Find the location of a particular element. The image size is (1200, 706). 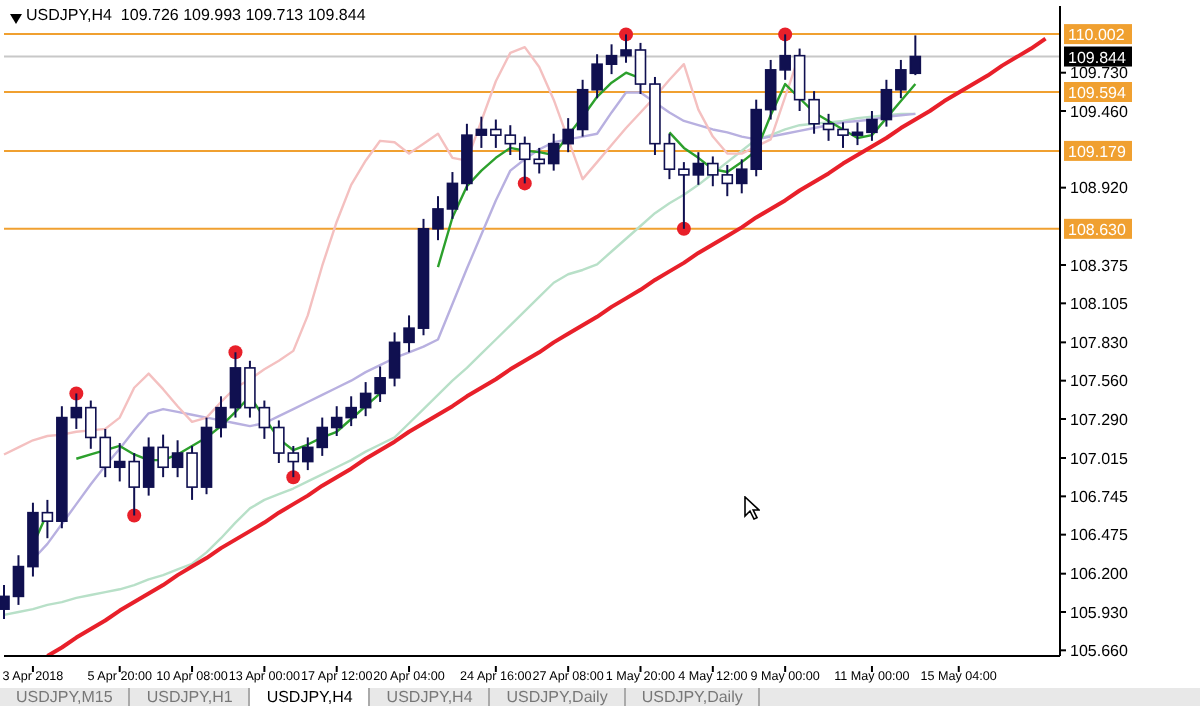

ref-line-label: 109.594 is located at coordinates (1097, 93).